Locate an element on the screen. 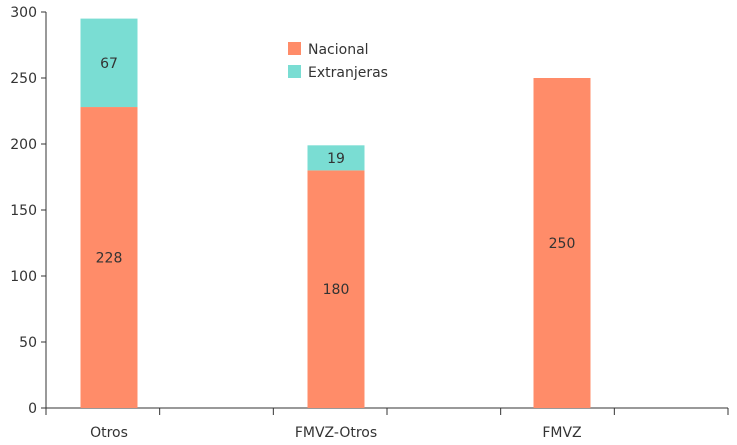  x-tick-label: FMVZ is located at coordinates (561, 433).